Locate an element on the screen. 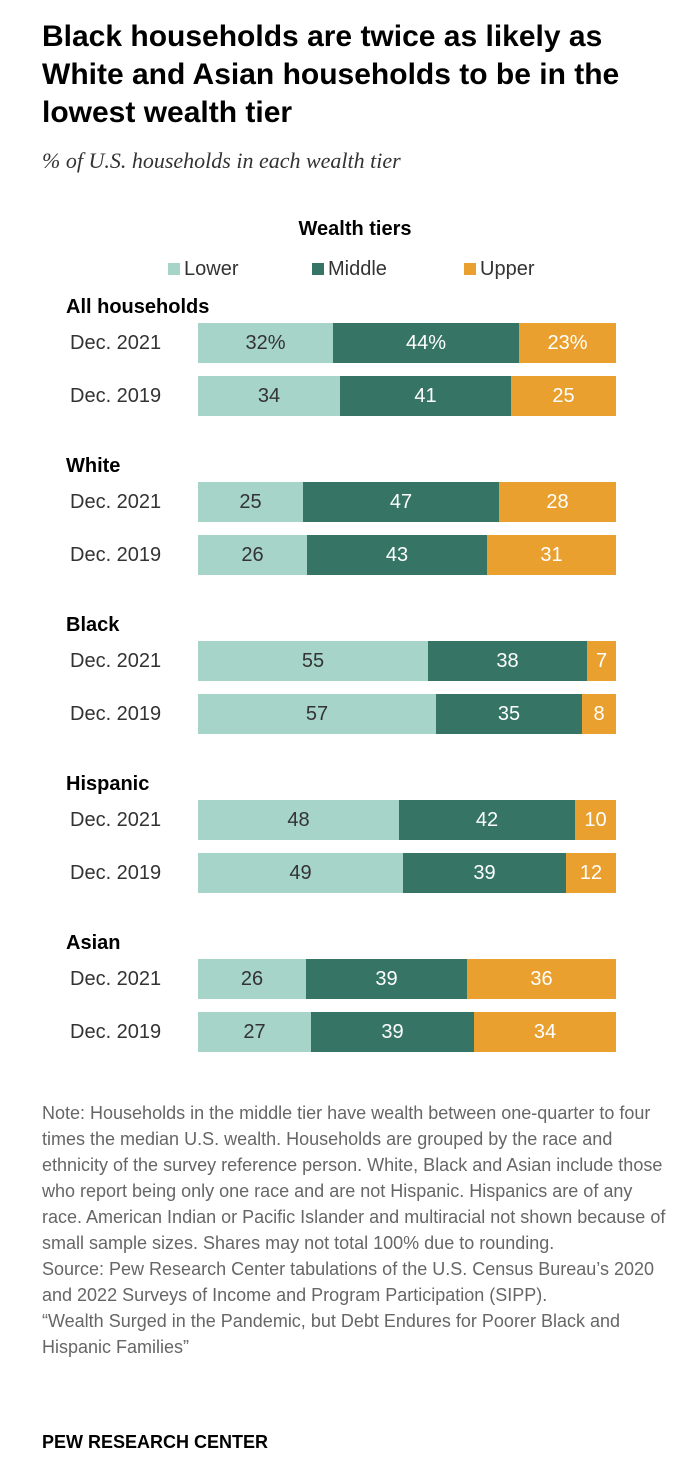  bar-segment-middle: 38 is located at coordinates (507, 661).